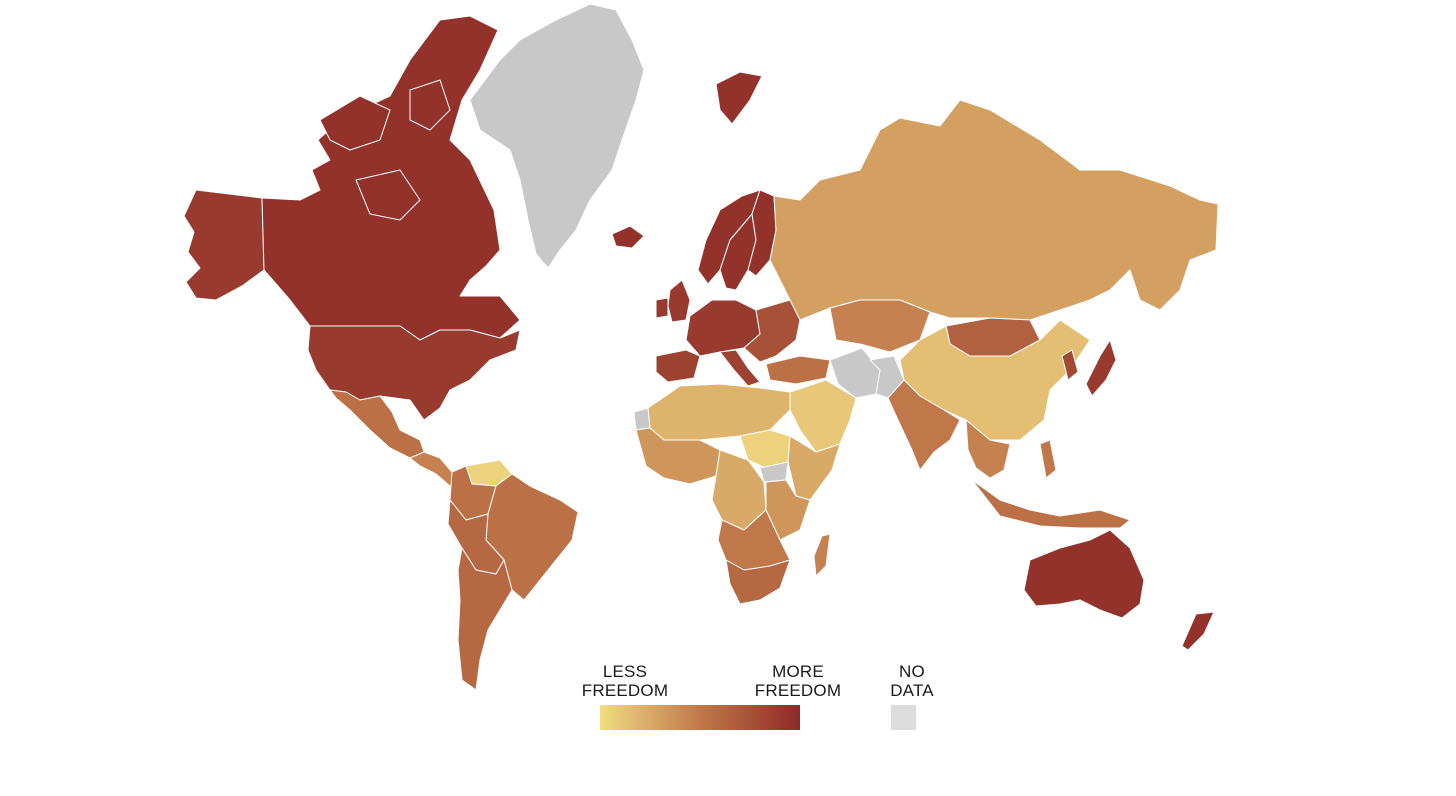 The width and height of the screenshot is (1456, 796). I want to click on region-madagascar, so click(822, 555).